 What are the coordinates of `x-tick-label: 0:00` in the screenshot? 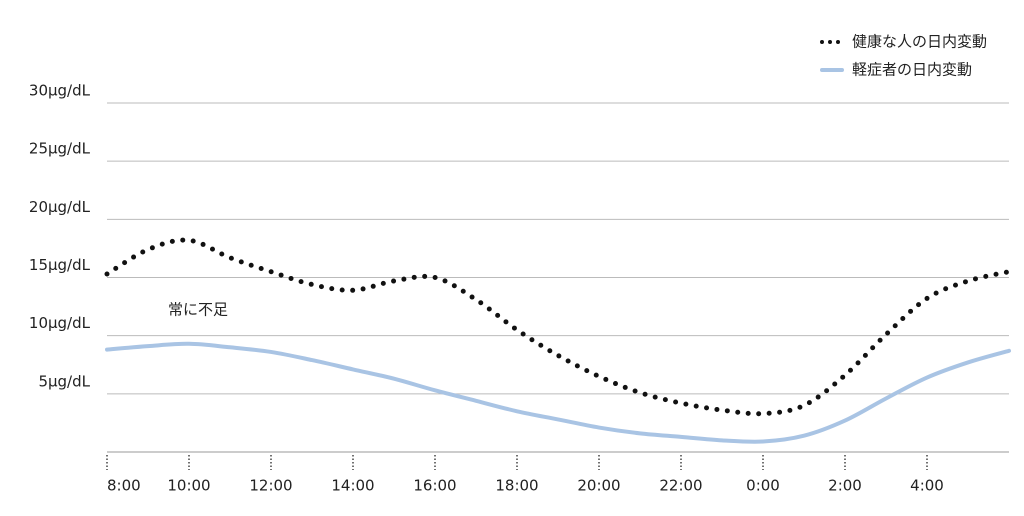 It's located at (763, 486).